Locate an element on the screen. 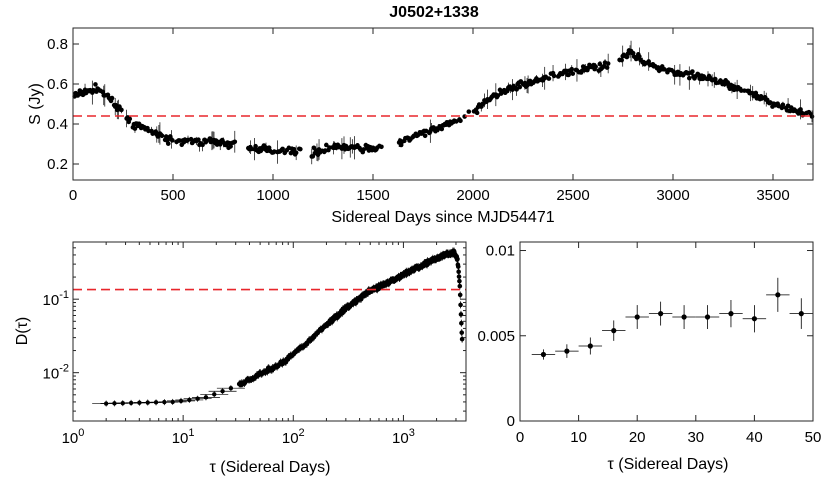 This screenshot has width=830, height=479. lightcurve-xtick-label: 3500 is located at coordinates (772, 195).